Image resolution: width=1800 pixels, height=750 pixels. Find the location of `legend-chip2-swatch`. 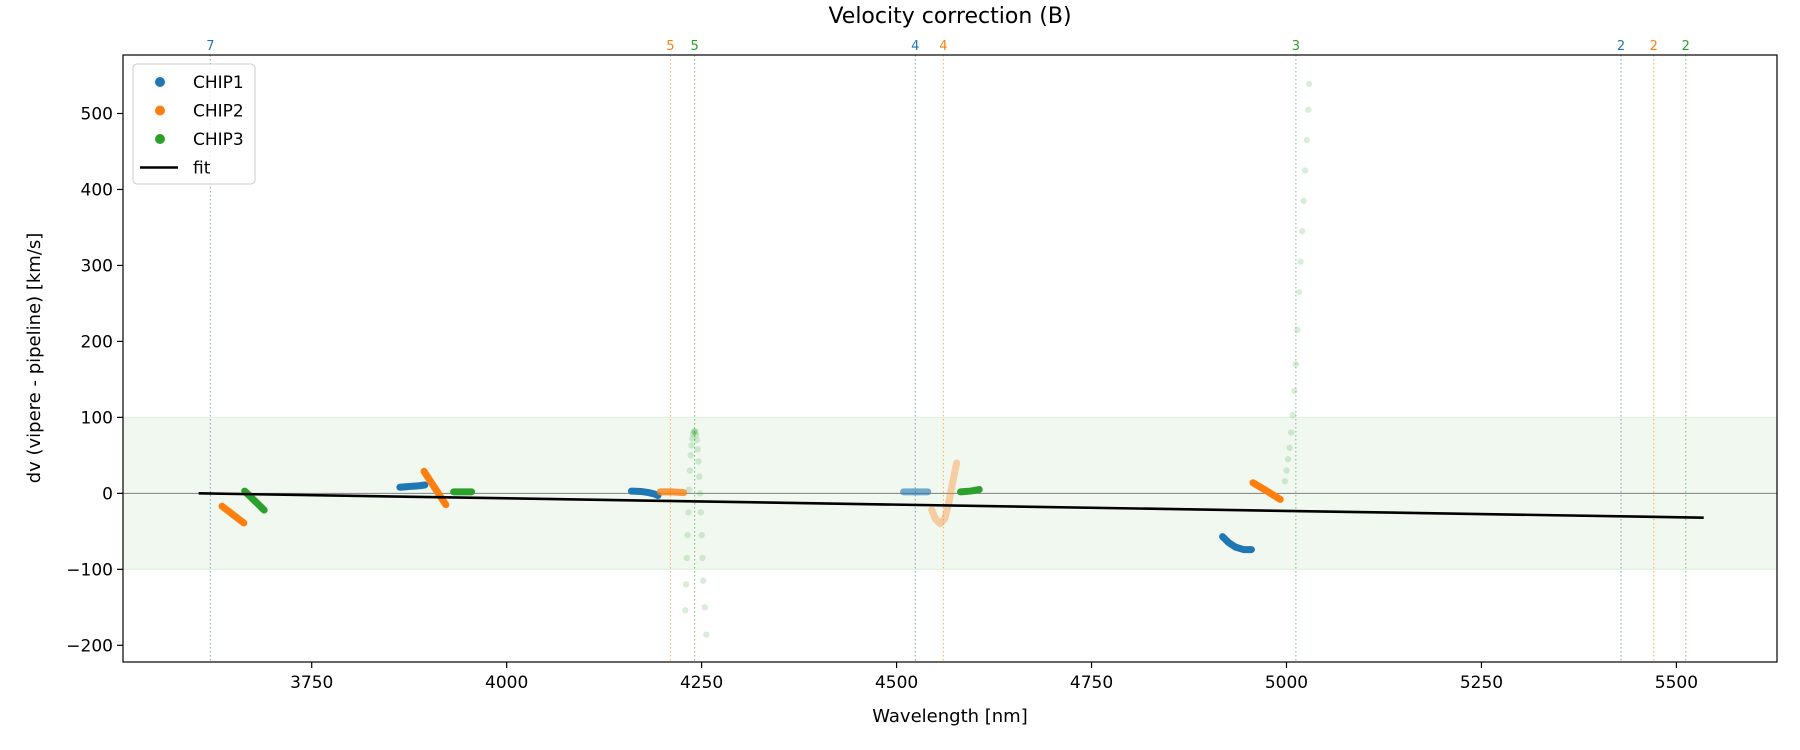

legend-chip2-swatch is located at coordinates (160, 110).